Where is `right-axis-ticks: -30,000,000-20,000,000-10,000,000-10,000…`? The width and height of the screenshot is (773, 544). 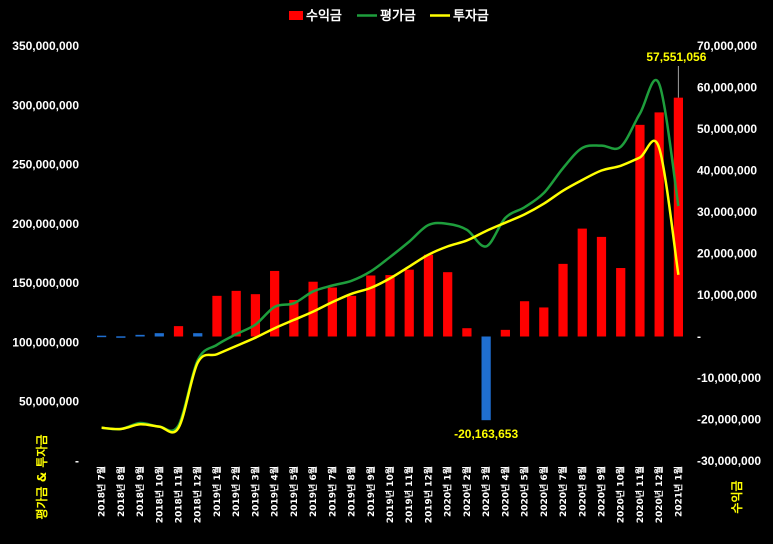 right-axis-ticks: -30,000,000-20,000,000-10,000,000-10,000… is located at coordinates (729, 253).